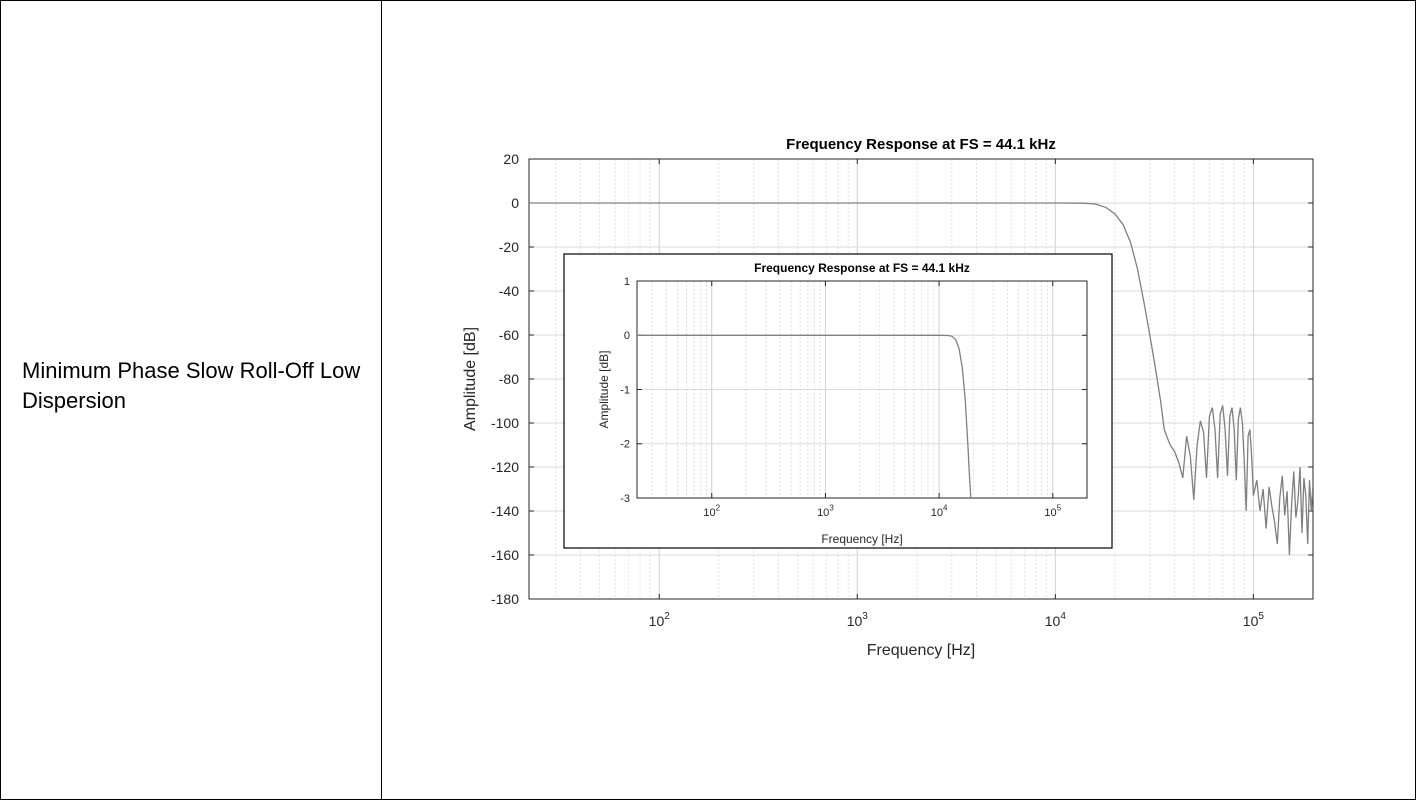  What do you see at coordinates (627, 336) in the screenshot?
I see `inset-y-tick-label: 0` at bounding box center [627, 336].